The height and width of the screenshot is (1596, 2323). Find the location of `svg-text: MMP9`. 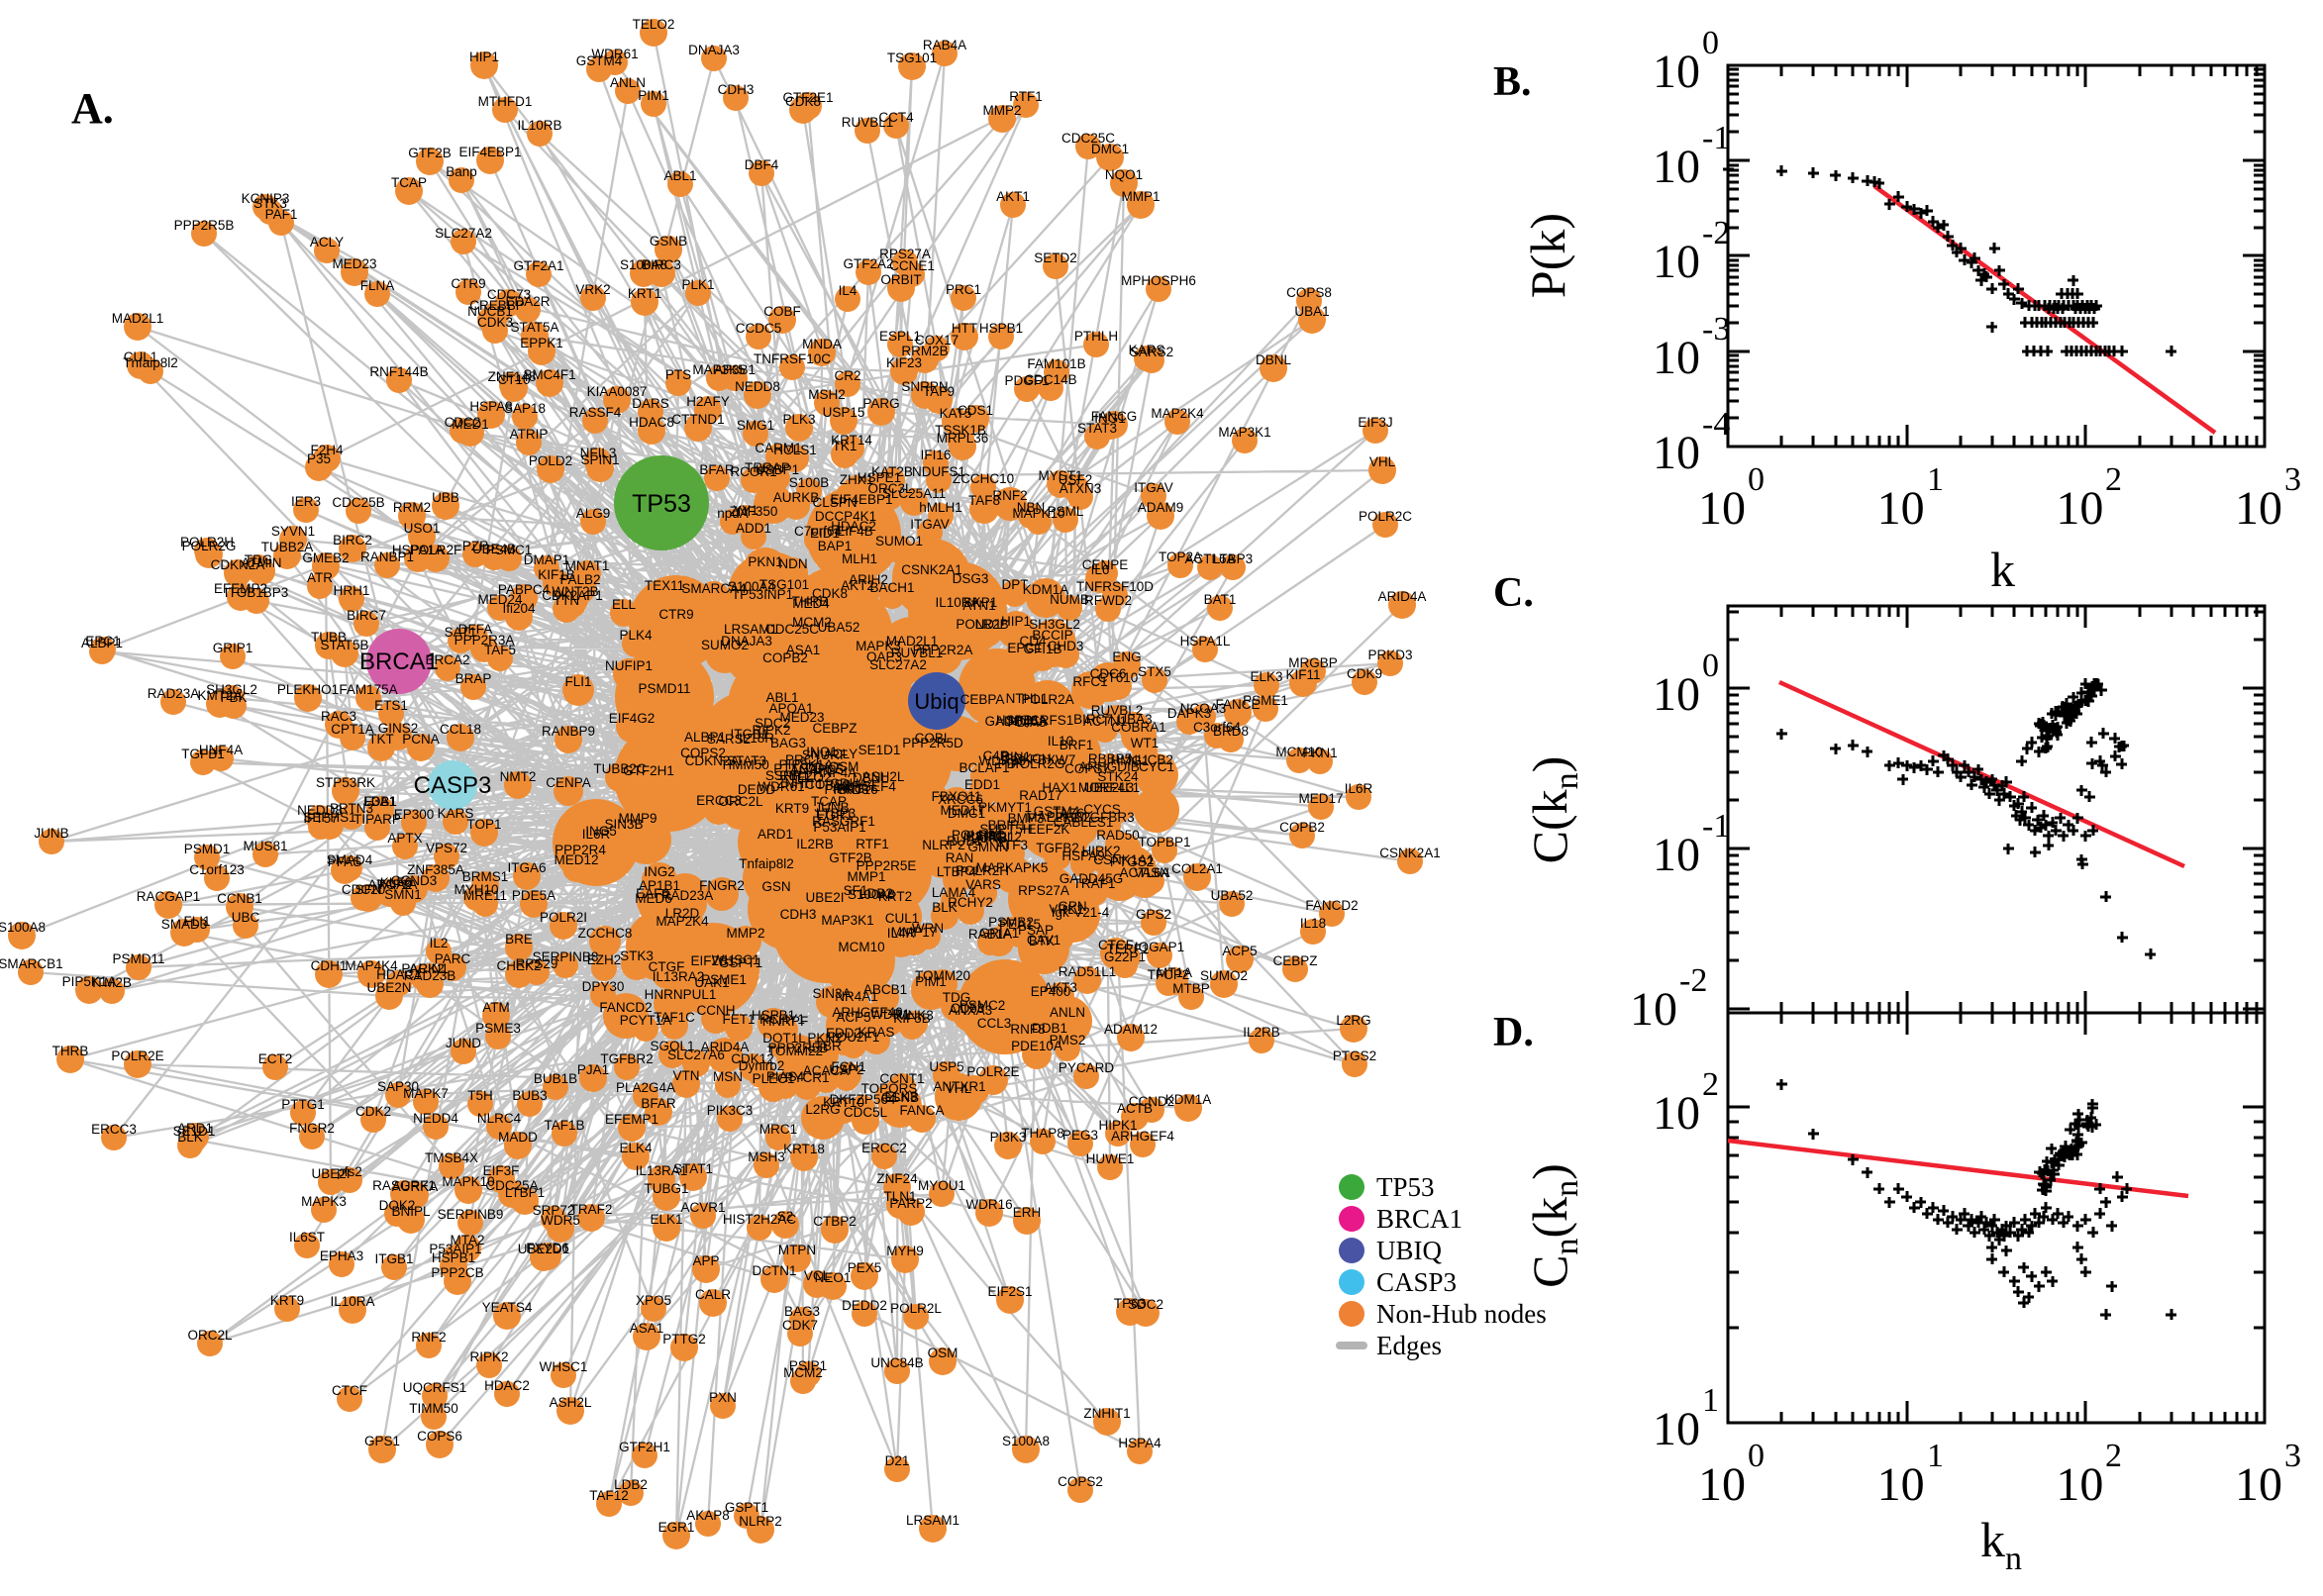

svg-text: MMP9 is located at coordinates (637, 818).